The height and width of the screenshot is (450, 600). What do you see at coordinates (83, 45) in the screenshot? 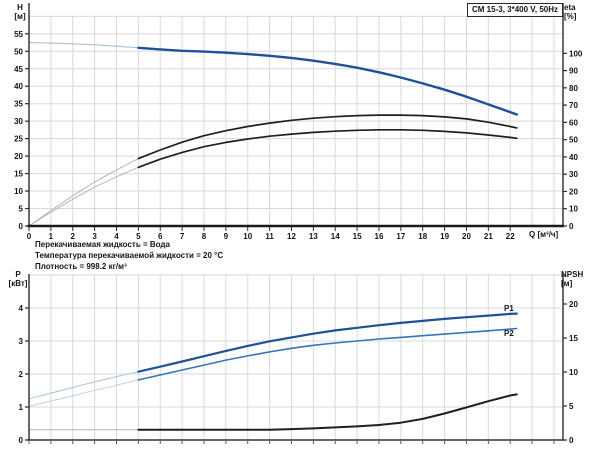
I see `curve-H-thin` at bounding box center [83, 45].